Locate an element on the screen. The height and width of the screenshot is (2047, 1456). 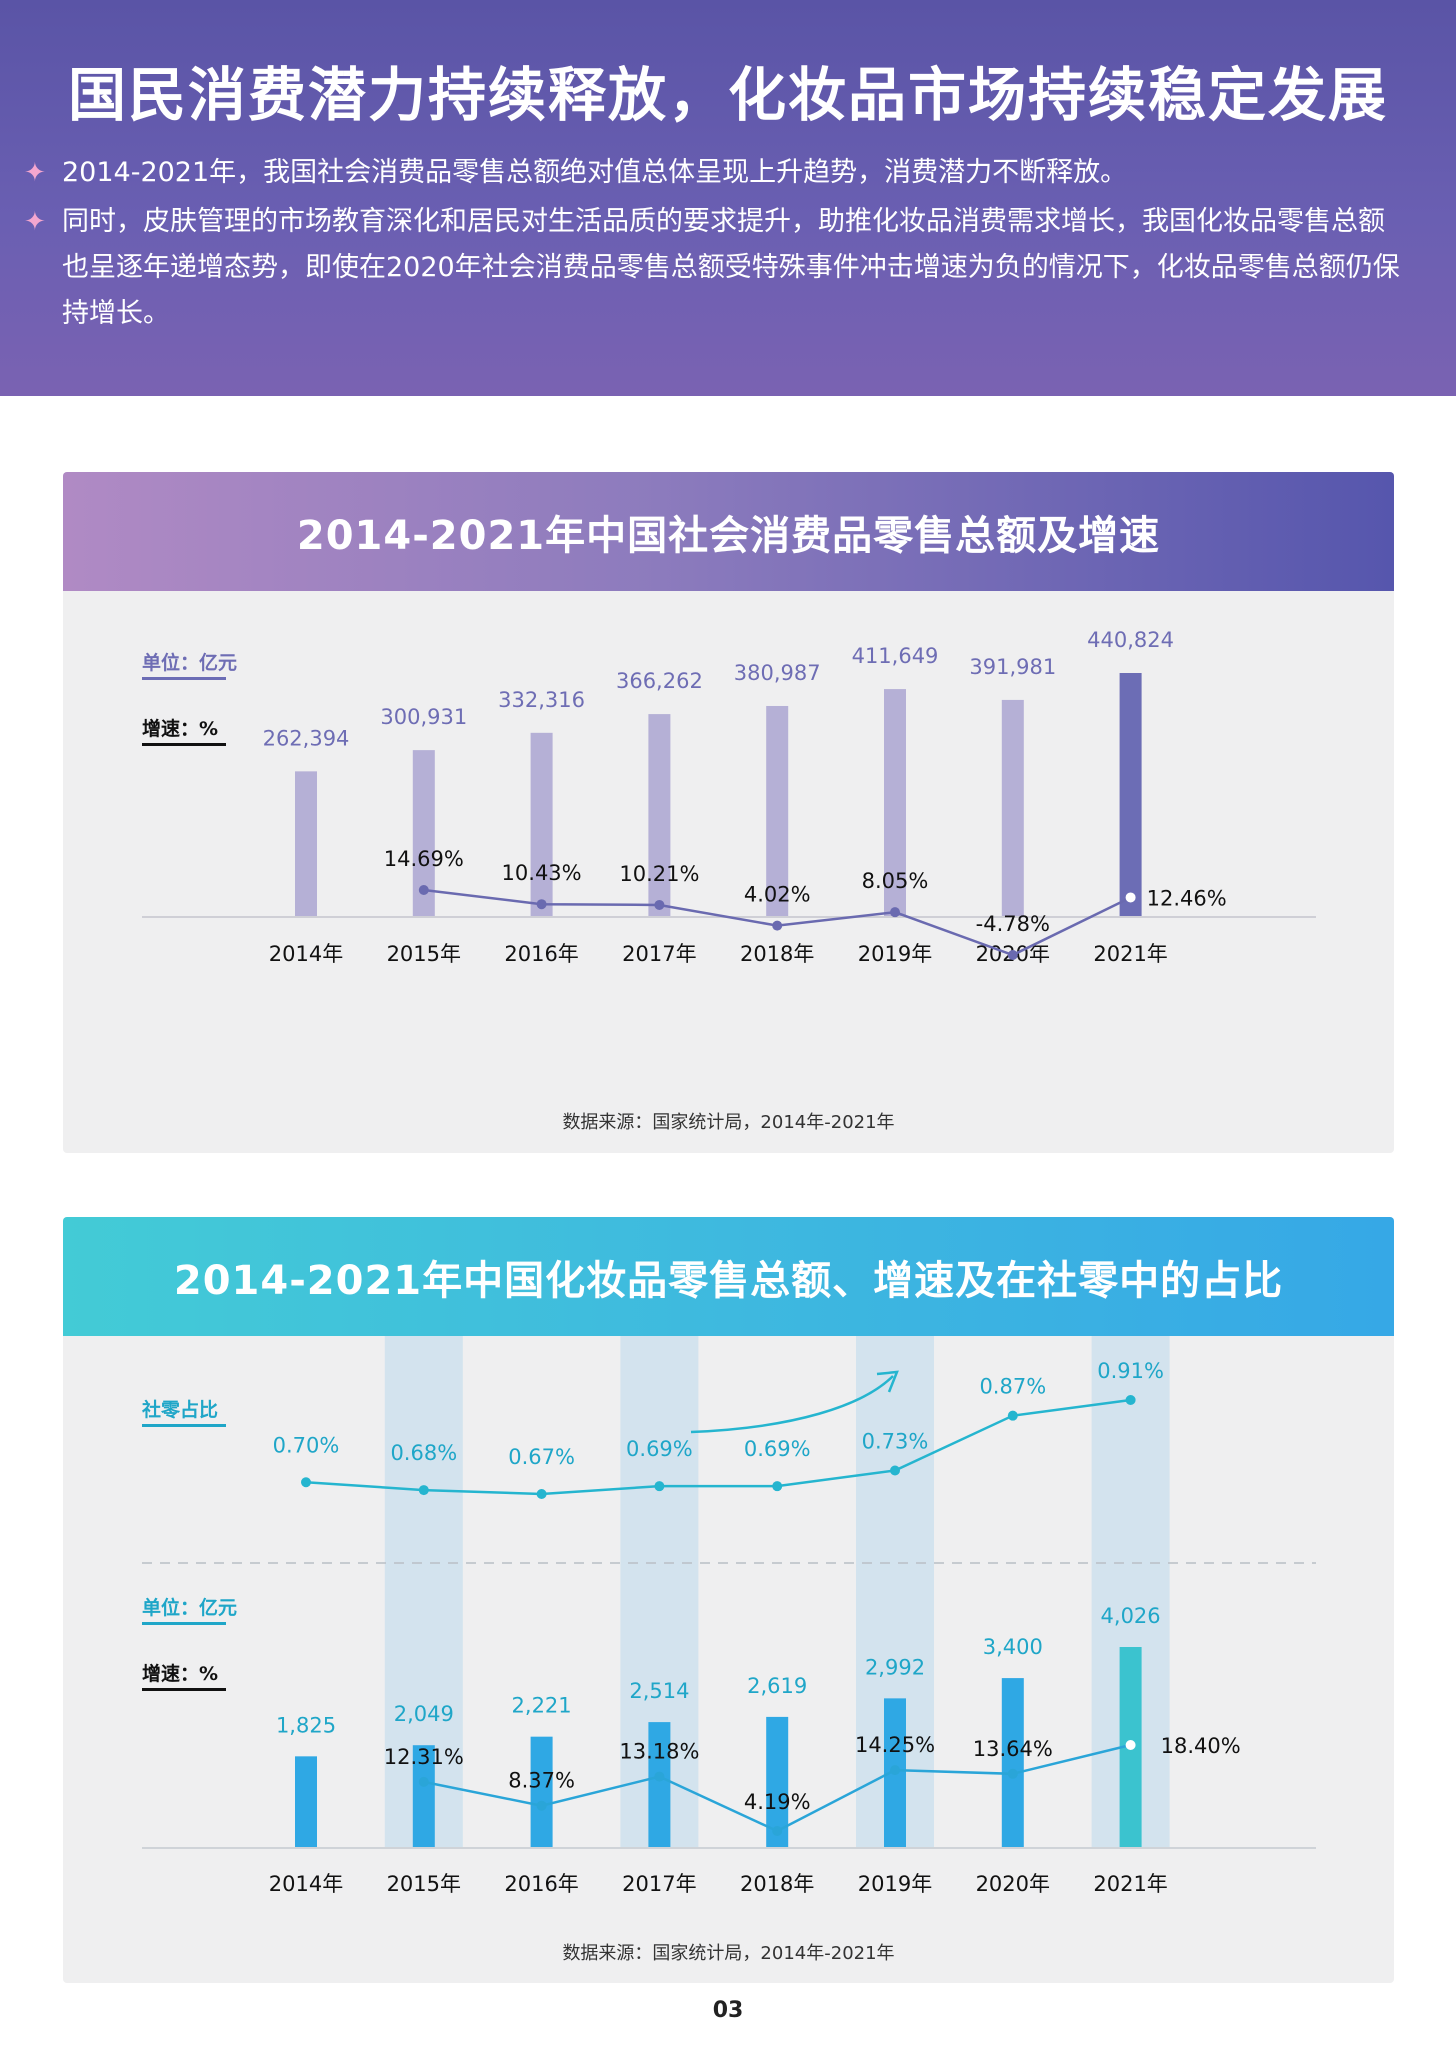
growth-value-label: 10.43% is located at coordinates (542, 873).